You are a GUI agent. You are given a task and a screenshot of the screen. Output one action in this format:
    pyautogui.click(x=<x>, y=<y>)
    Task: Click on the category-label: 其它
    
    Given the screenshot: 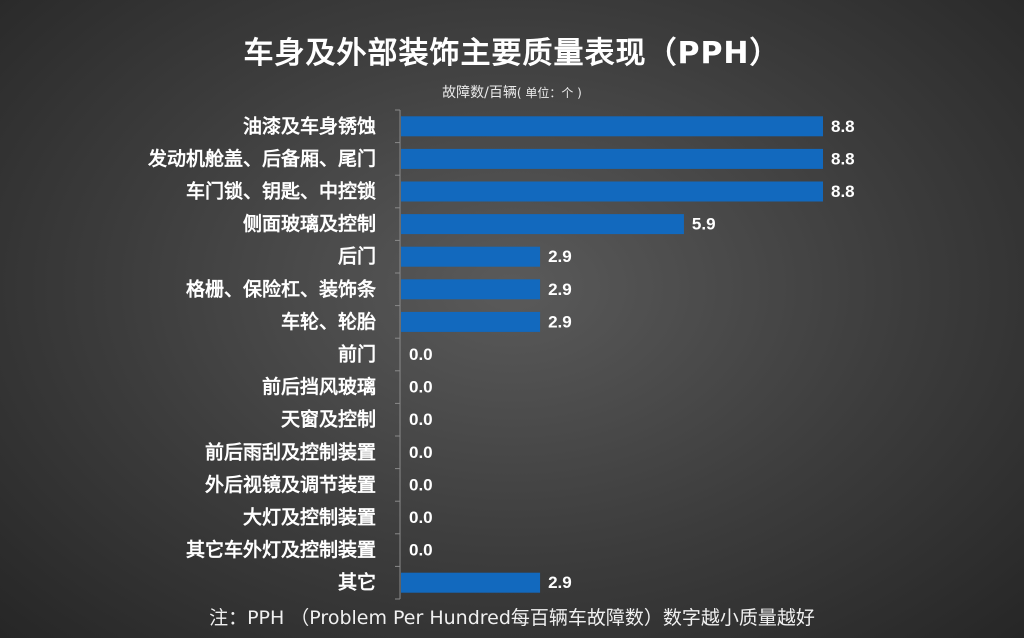 What is the action you would take?
    pyautogui.click(x=357, y=582)
    